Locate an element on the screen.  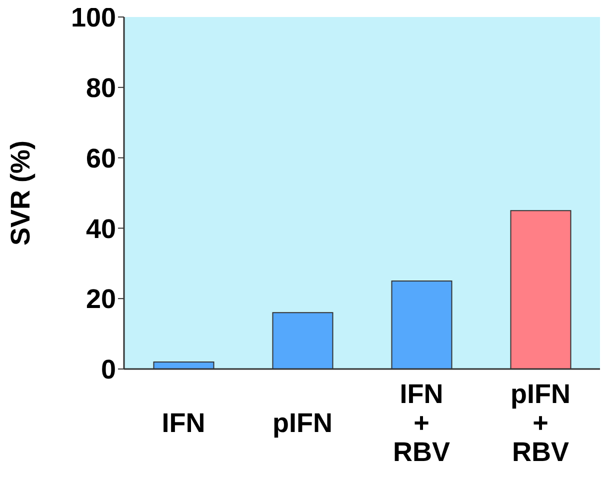
y-tick-label: 80 is located at coordinates (101, 87).